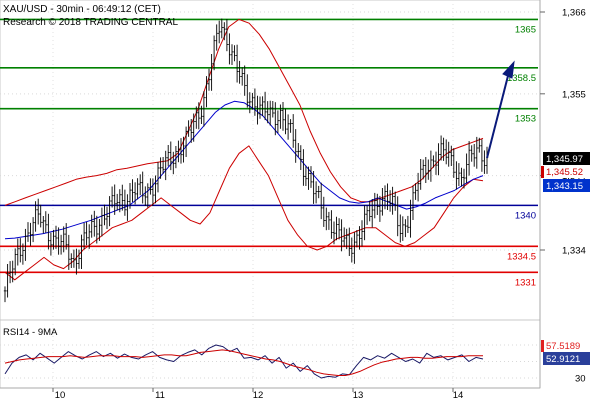 This screenshot has height=400, width=590. I want to click on x-axis-ticks: 10 11 12 13 14, so click(258, 394).